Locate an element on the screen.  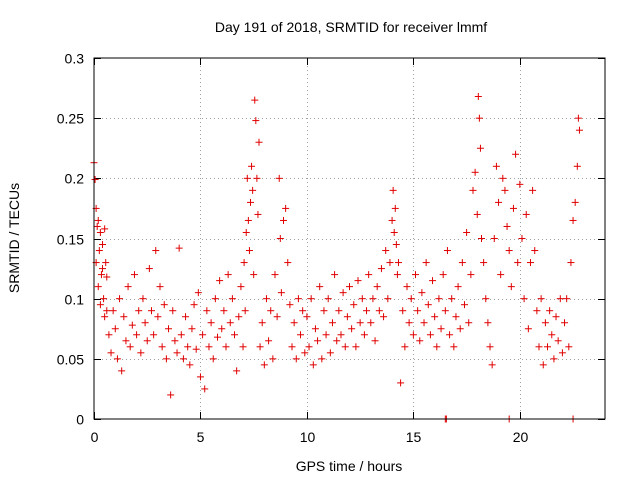
y-tick-label: 0.05 is located at coordinates (70, 360).